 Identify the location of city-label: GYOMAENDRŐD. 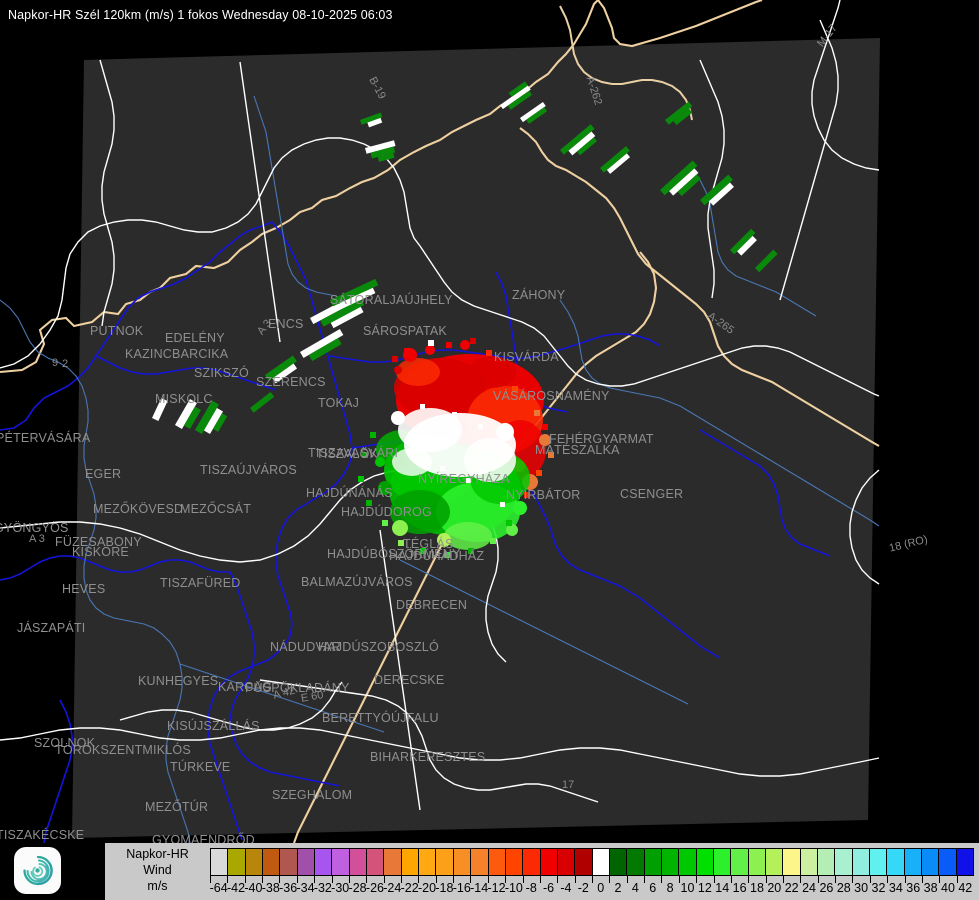
(203, 838).